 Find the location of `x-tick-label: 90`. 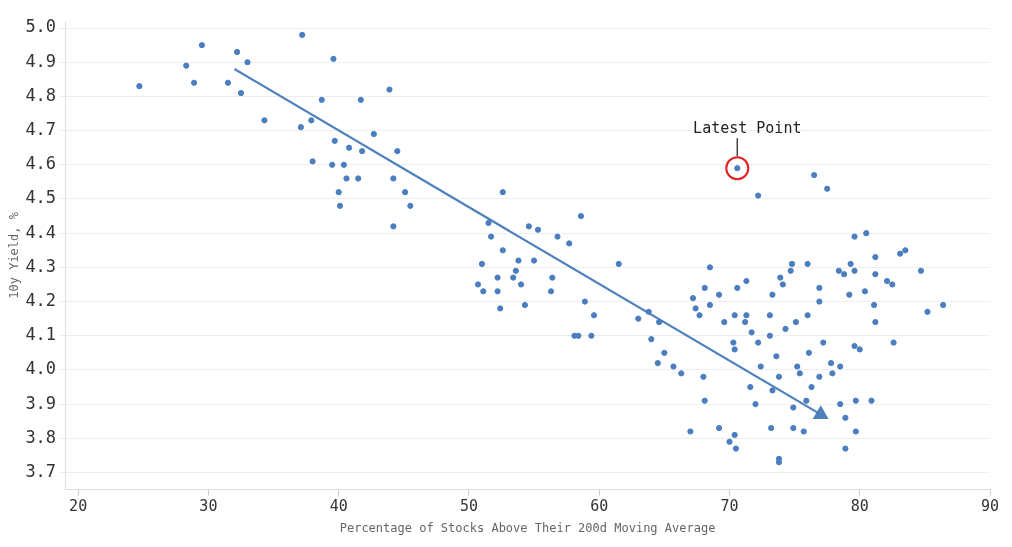

x-tick-label: 90 is located at coordinates (990, 506).